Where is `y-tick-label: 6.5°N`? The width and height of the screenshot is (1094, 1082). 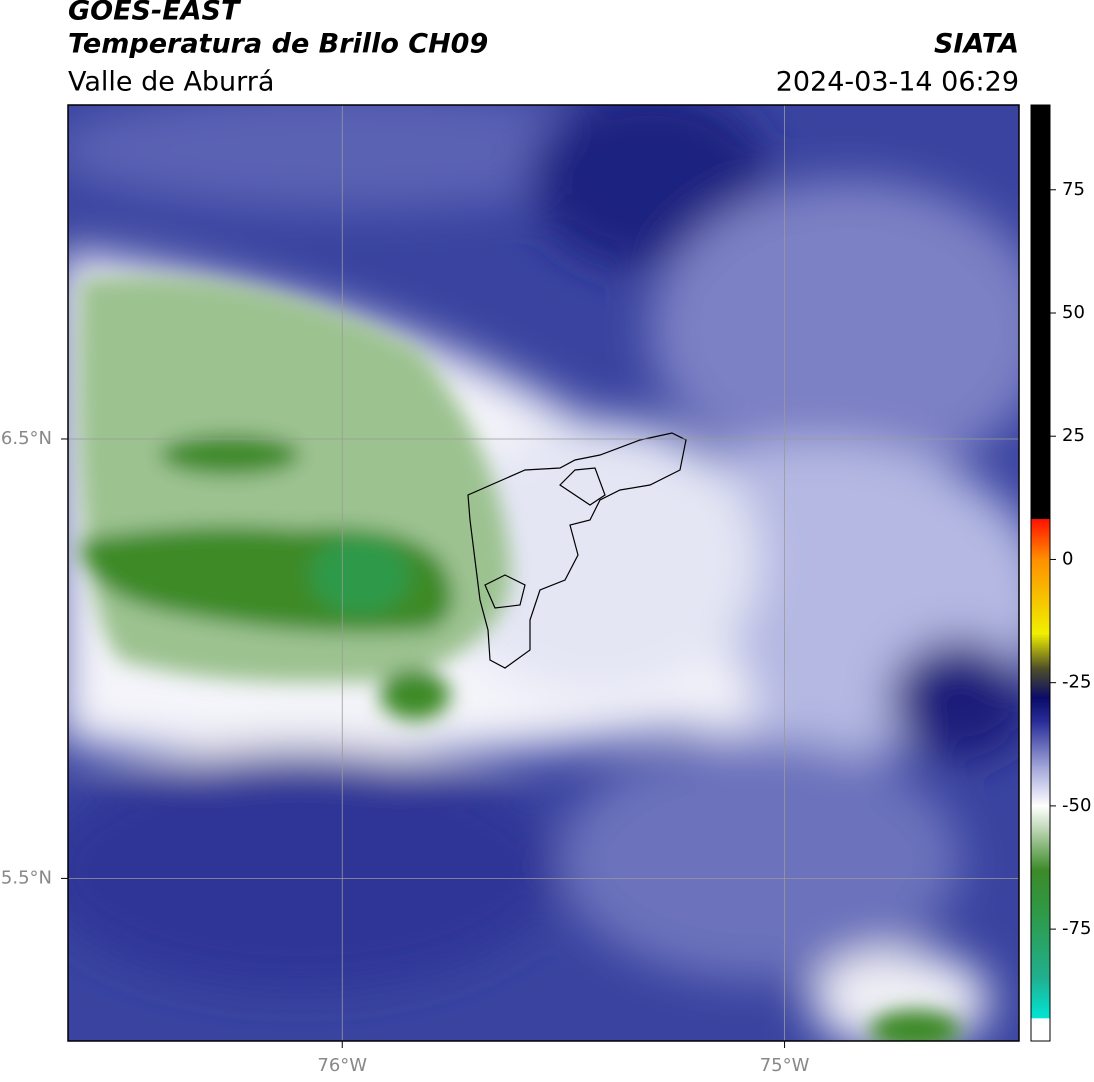
y-tick-label: 6.5°N is located at coordinates (26, 438).